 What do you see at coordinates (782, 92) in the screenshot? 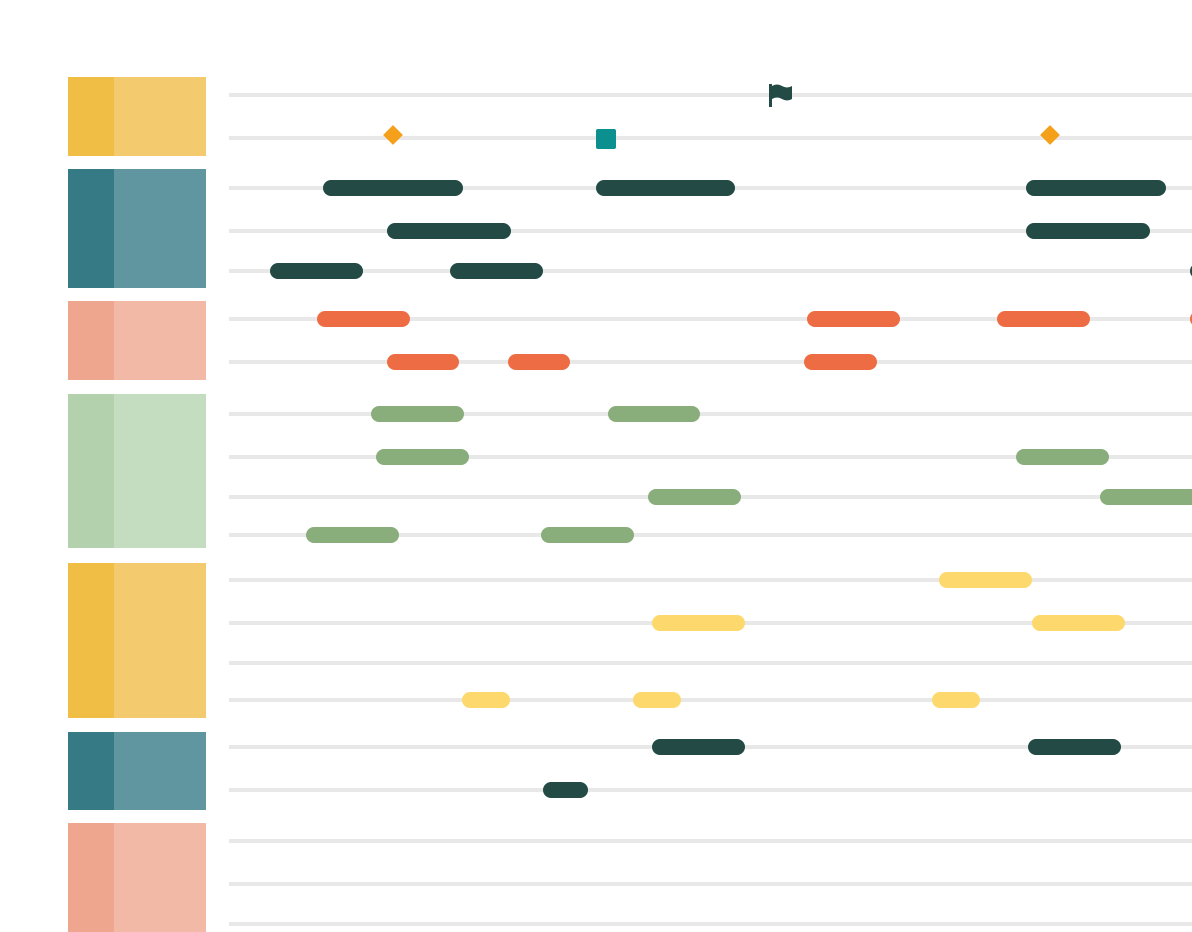
I see `flag-cloth` at bounding box center [782, 92].